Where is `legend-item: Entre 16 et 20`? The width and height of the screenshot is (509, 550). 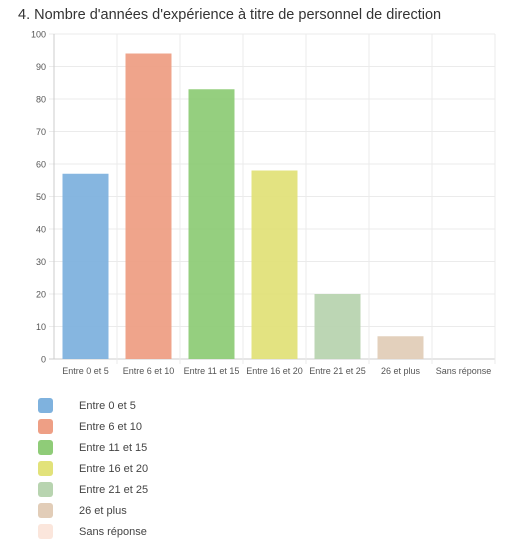 legend-item: Entre 16 et 20 is located at coordinates (93, 468).